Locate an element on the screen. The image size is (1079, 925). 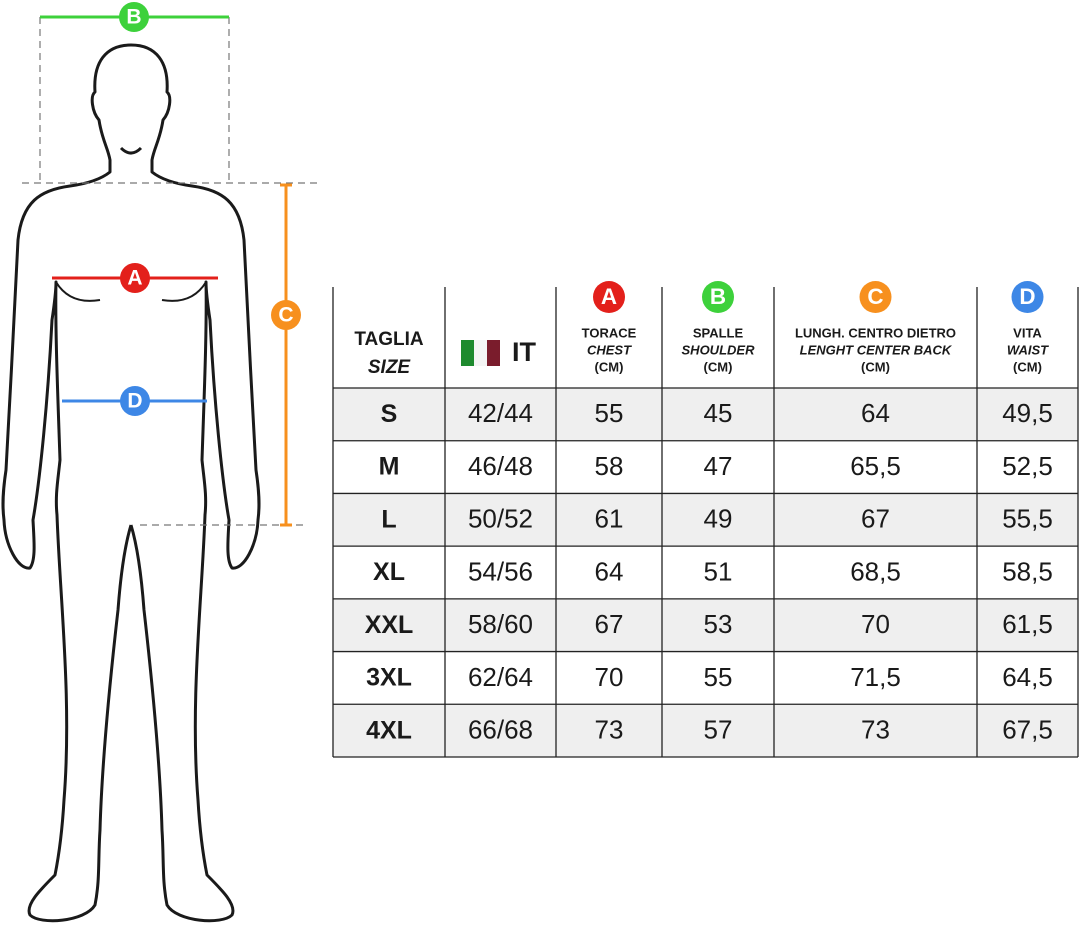
size-header: TAGLIA is located at coordinates (389, 339).